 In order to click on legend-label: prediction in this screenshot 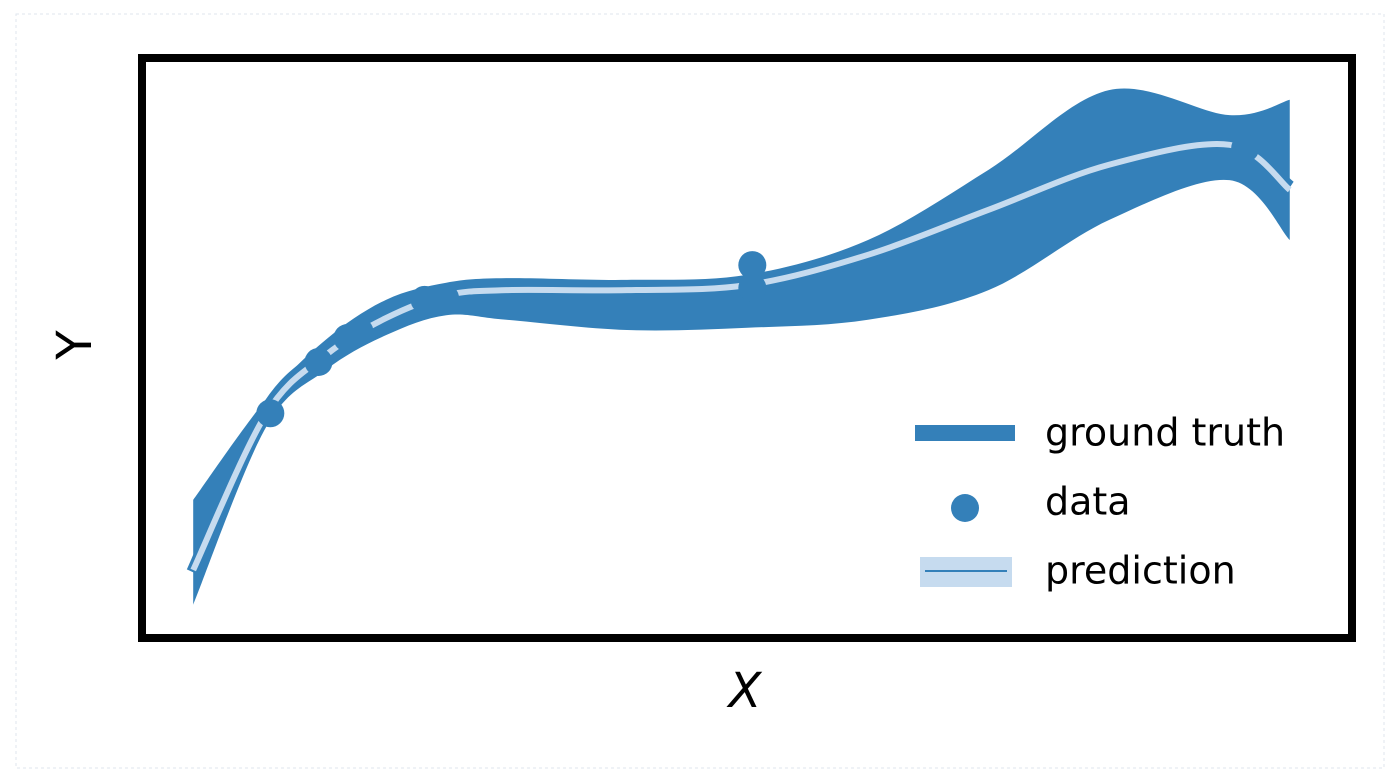, I will do `click(1140, 571)`.